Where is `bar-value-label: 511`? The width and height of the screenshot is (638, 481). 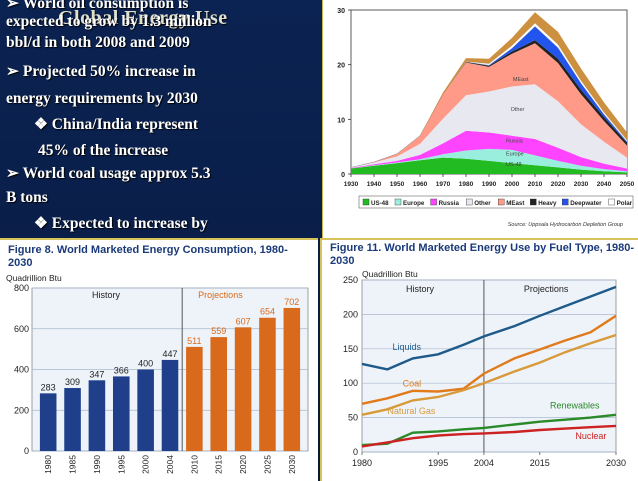
bar-value-label: 511 is located at coordinates (194, 341).